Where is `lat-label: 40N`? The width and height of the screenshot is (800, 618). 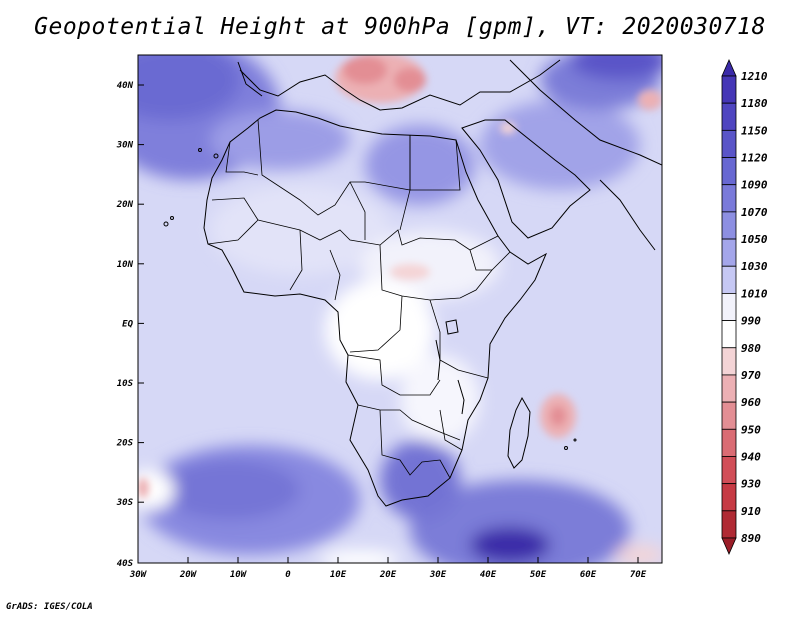
lat-label: 40N is located at coordinates (125, 86).